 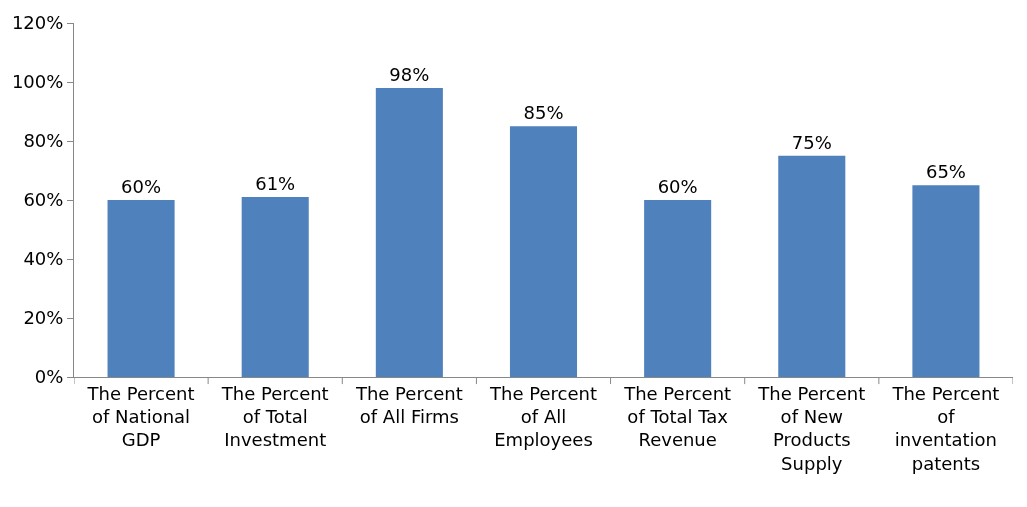 What do you see at coordinates (140, 416) in the screenshot?
I see `x-tick-label: The Percent of National GDP` at bounding box center [140, 416].